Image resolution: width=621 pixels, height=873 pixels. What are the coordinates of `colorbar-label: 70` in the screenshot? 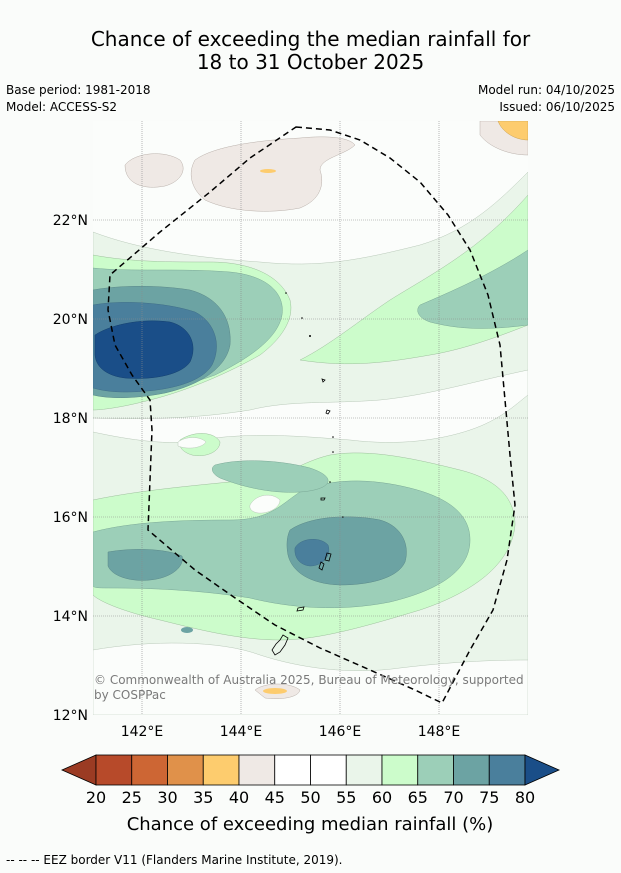 It's located at (453, 797).